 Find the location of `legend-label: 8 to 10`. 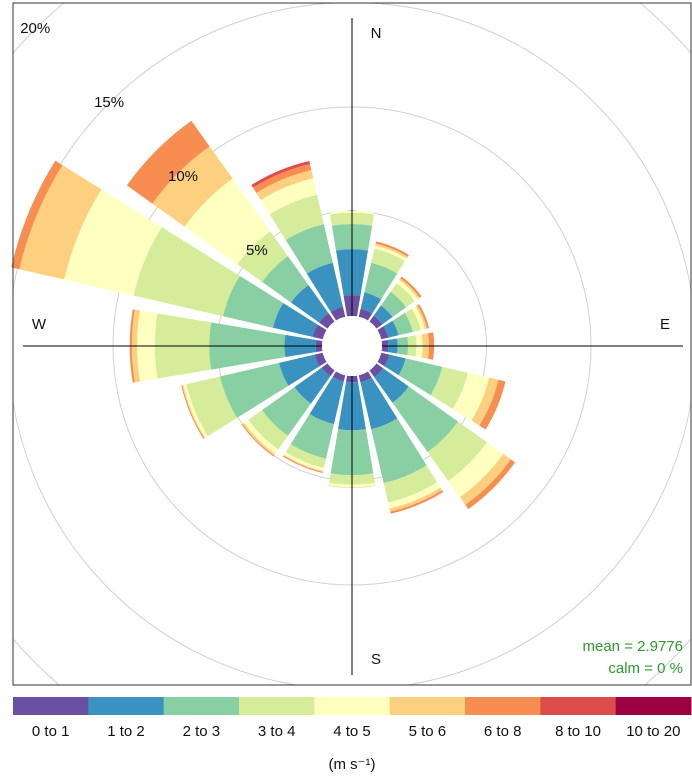

legend-label: 8 to 10 is located at coordinates (578, 731).